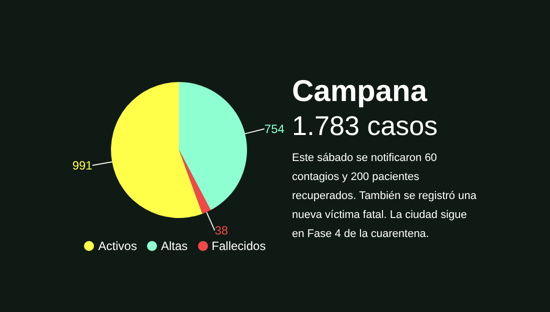 The image size is (550, 312). Describe the element at coordinates (360, 92) in the screenshot. I see `text: Campana` at that location.